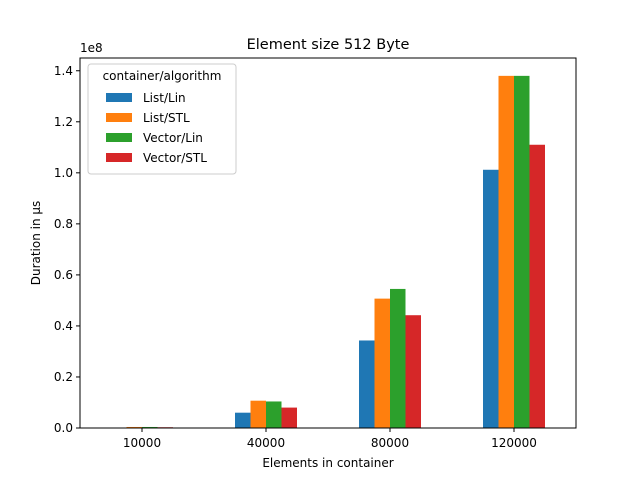  I want to click on legend-label: List/Lin, so click(164, 98).